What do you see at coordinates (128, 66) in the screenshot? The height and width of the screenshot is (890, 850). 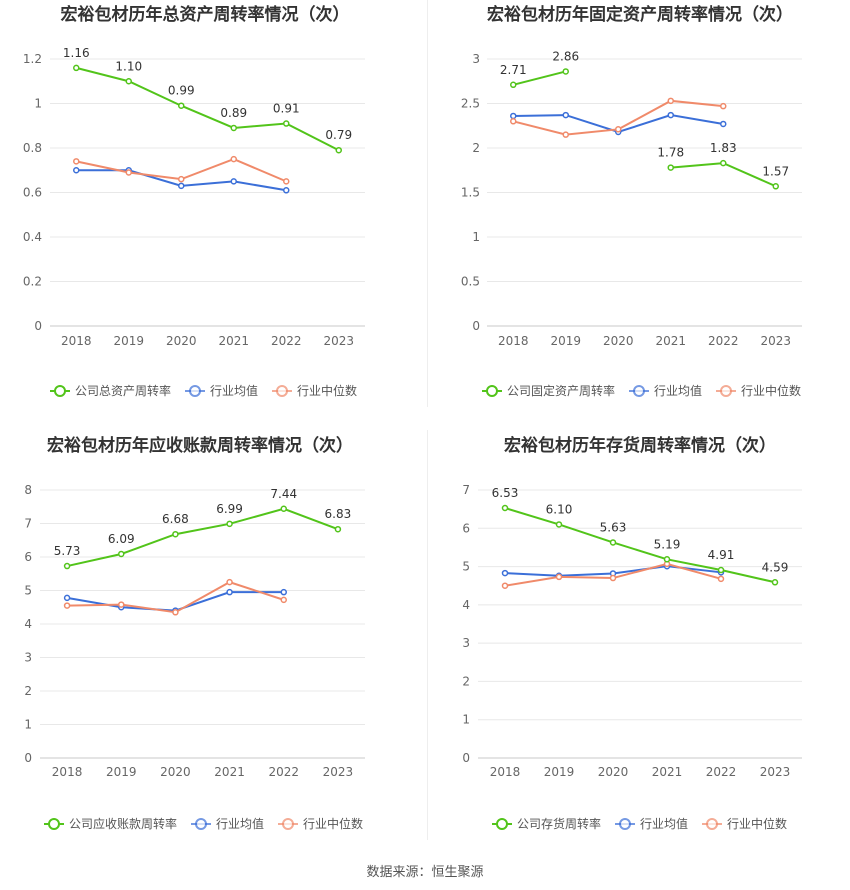 I see `data-label: 1.10` at bounding box center [128, 66].